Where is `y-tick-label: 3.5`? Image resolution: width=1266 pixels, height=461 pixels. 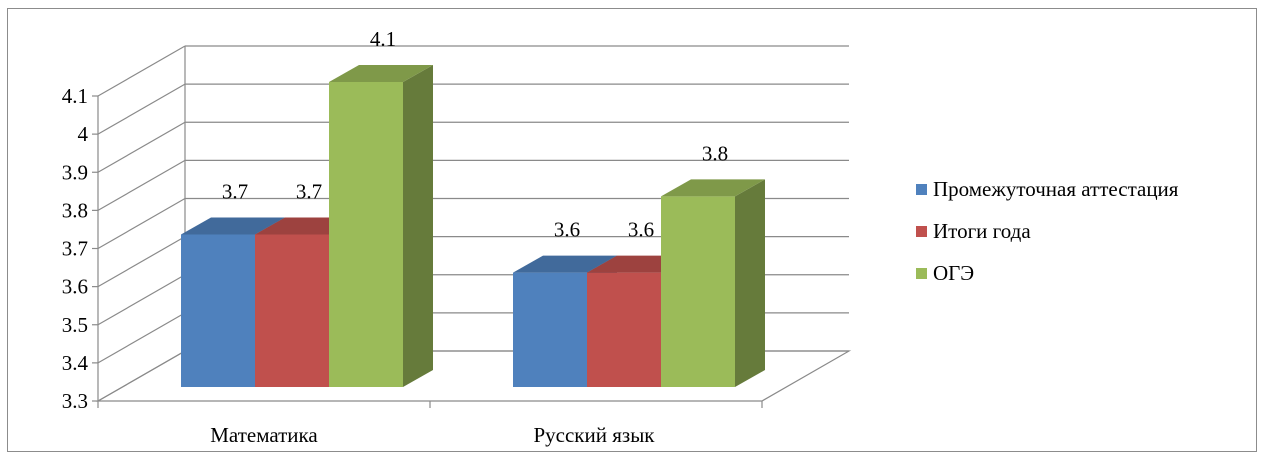 y-tick-label: 3.5 is located at coordinates (75, 325).